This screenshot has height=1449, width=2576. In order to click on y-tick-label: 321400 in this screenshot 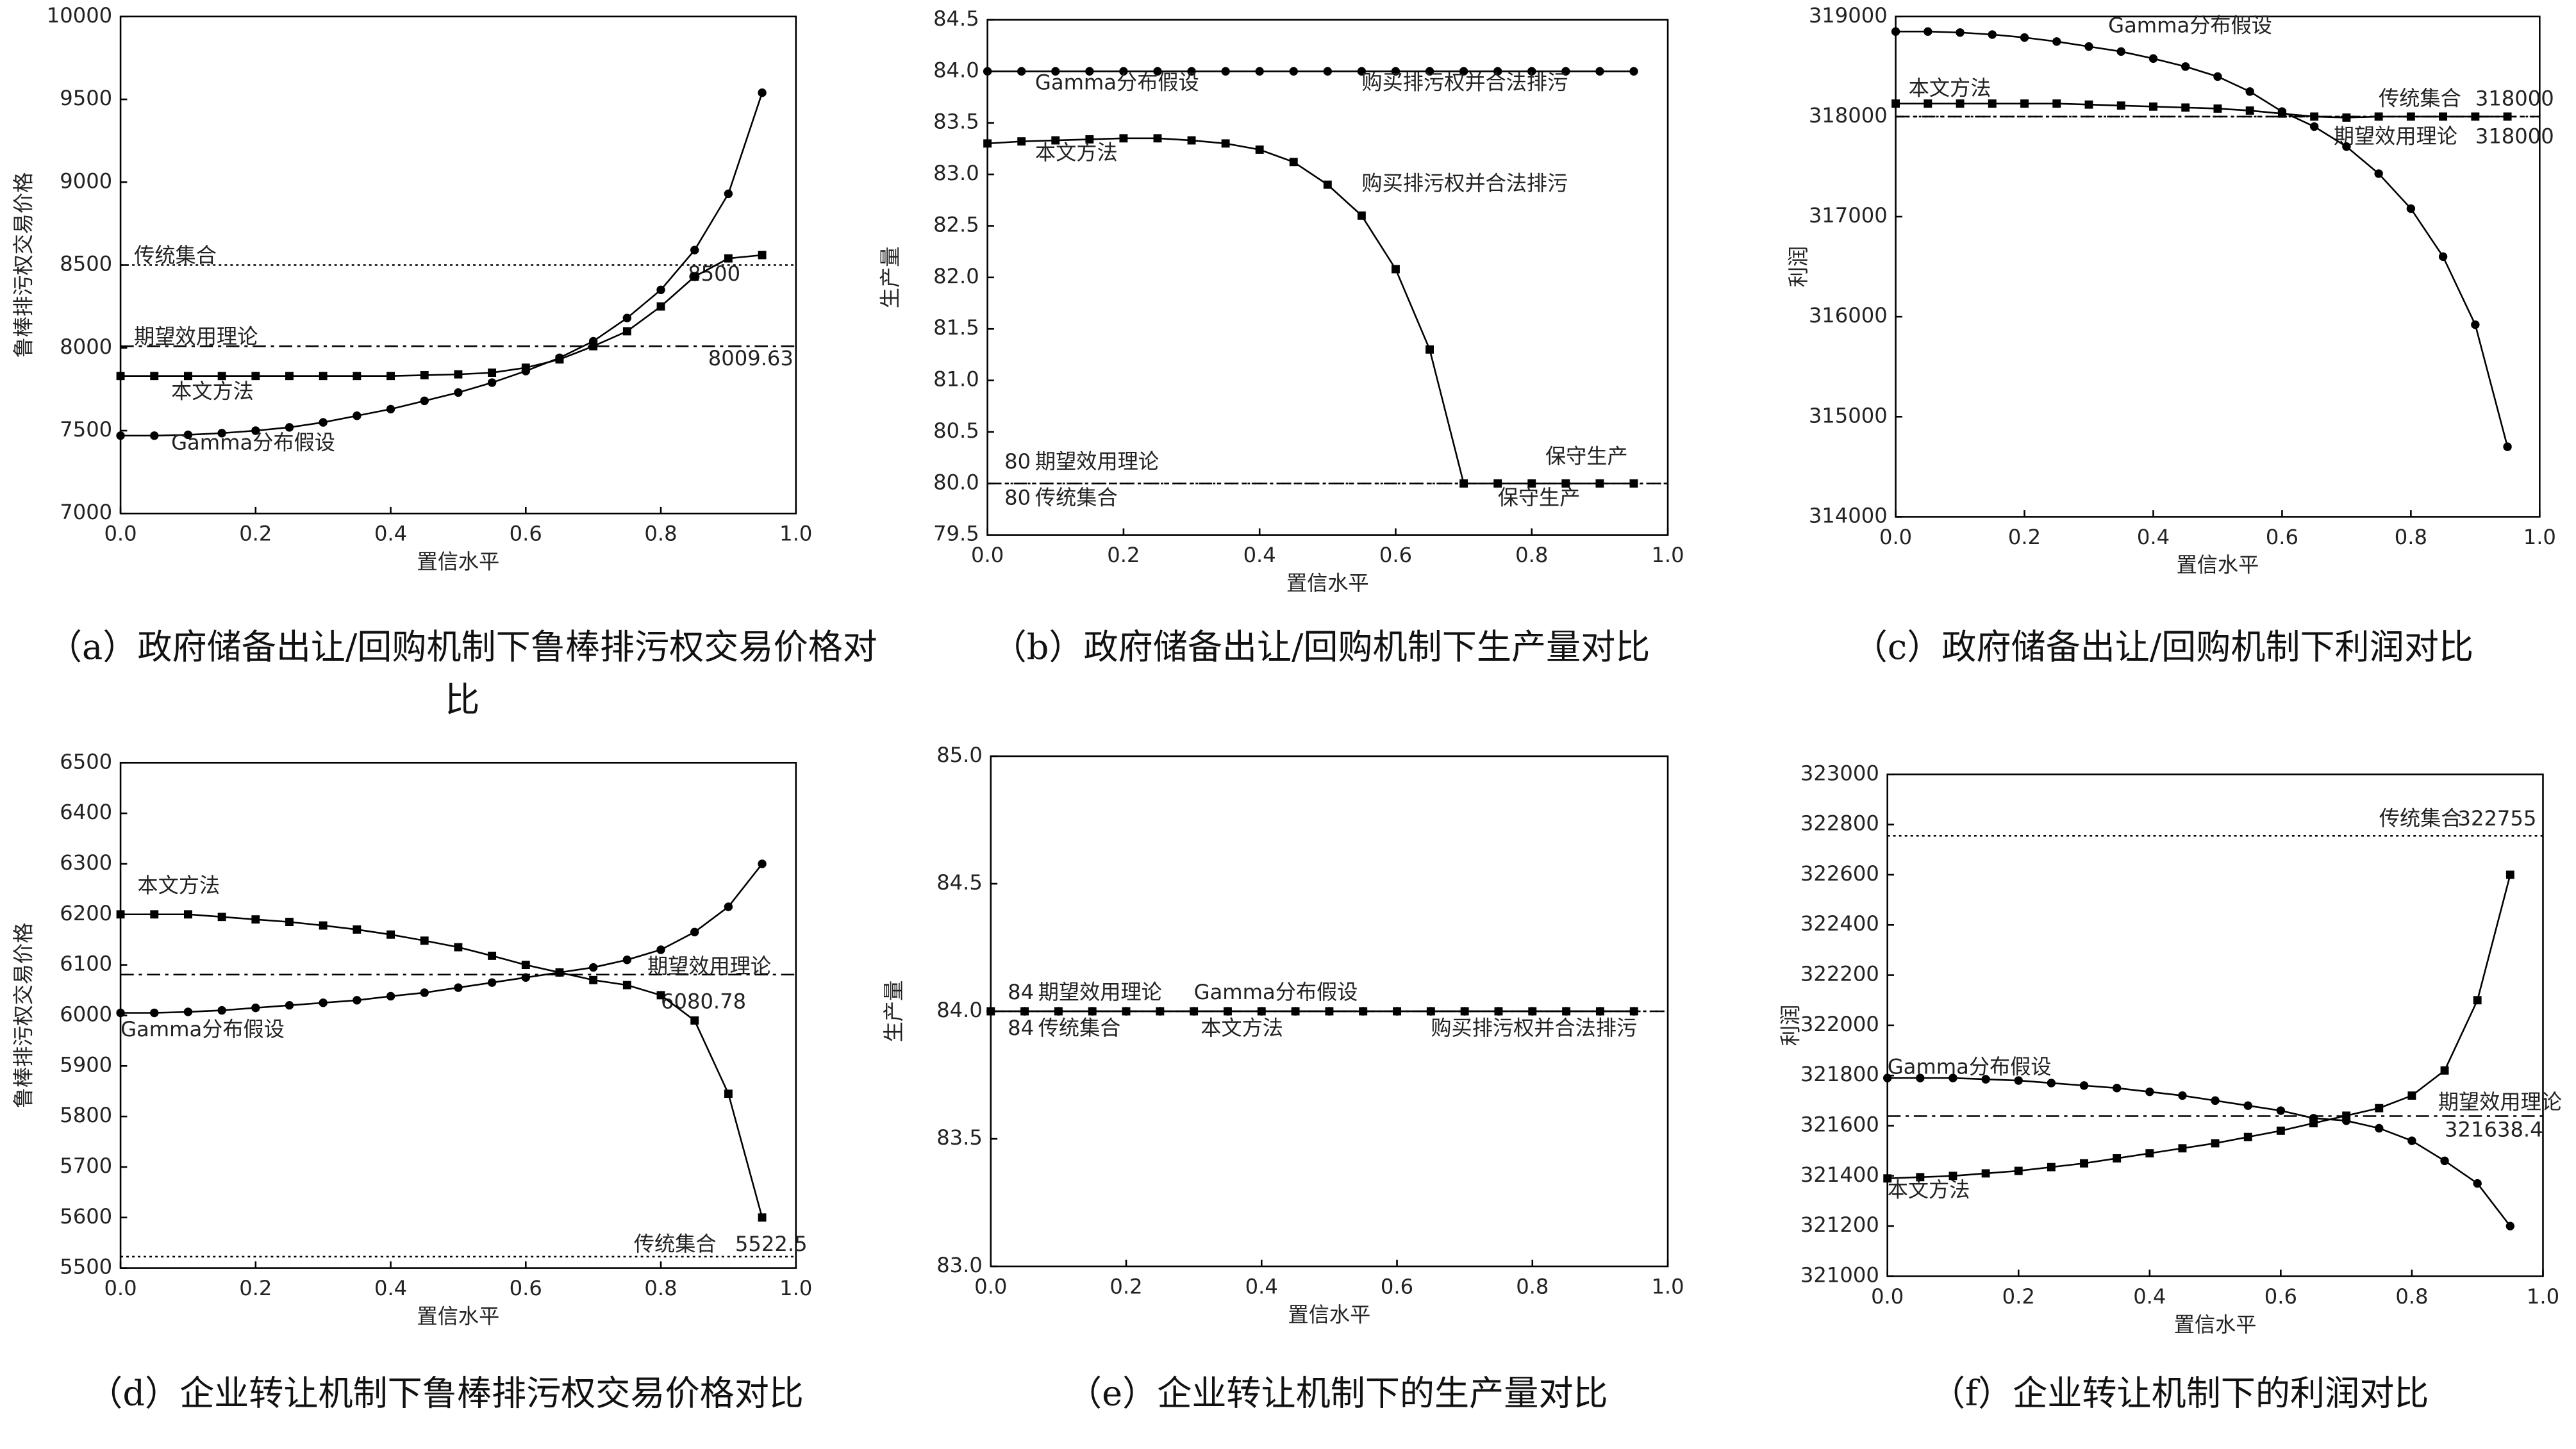, I will do `click(1839, 1175)`.